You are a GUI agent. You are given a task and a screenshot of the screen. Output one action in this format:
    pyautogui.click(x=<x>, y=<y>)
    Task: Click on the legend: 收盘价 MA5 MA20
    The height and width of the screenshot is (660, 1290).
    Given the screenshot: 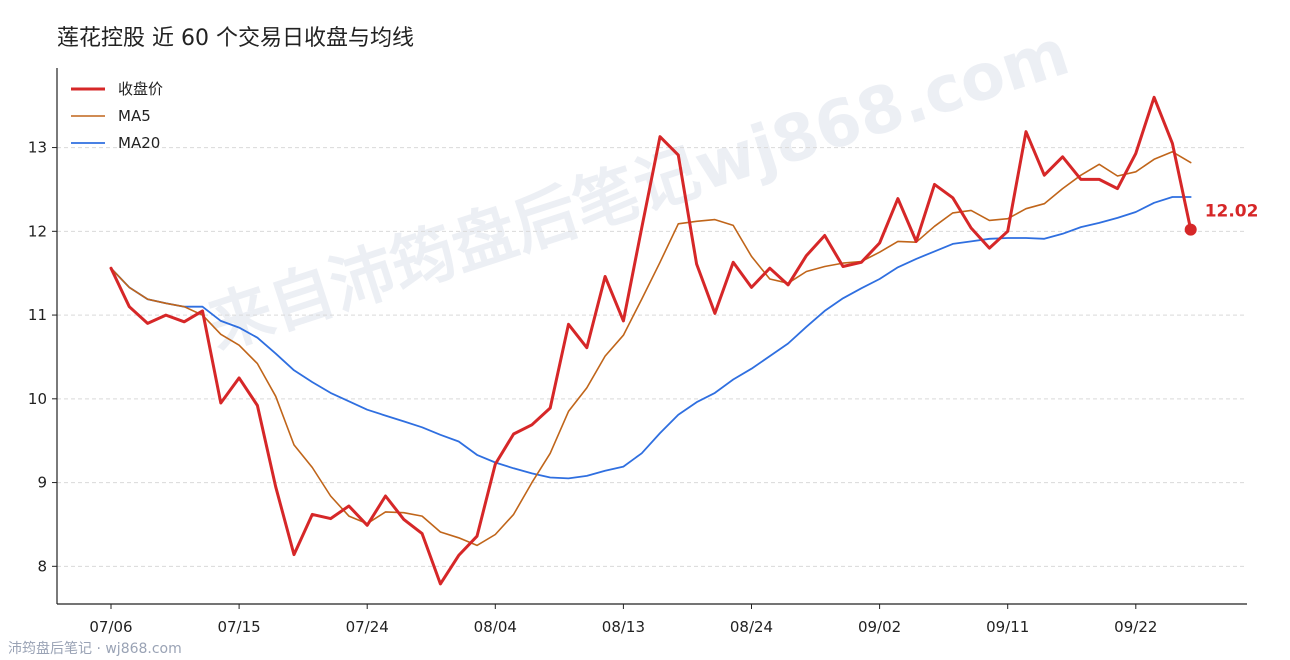 What is the action you would take?
    pyautogui.click(x=117, y=116)
    